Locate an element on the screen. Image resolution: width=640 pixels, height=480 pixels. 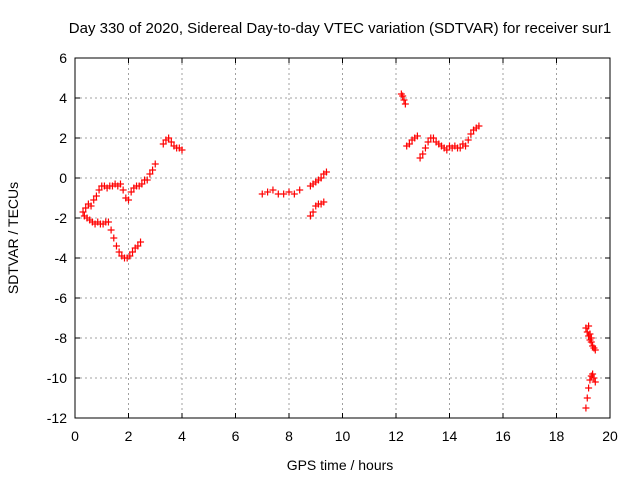
x-tick-label: 20 is located at coordinates (610, 436).